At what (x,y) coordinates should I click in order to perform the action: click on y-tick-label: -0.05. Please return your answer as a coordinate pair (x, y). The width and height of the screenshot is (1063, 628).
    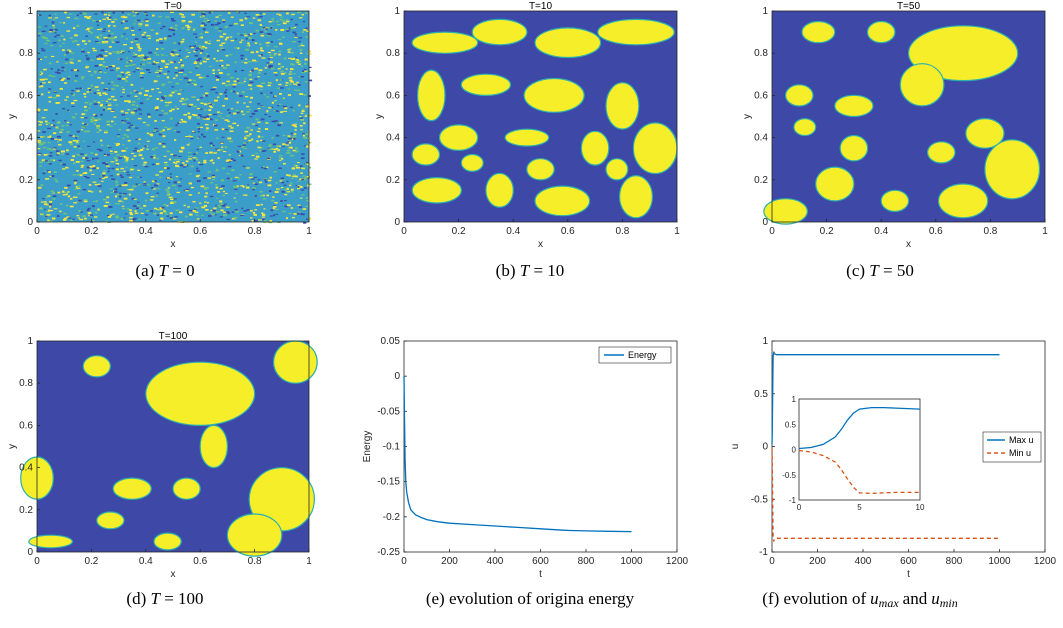
    Looking at the image, I should click on (388, 411).